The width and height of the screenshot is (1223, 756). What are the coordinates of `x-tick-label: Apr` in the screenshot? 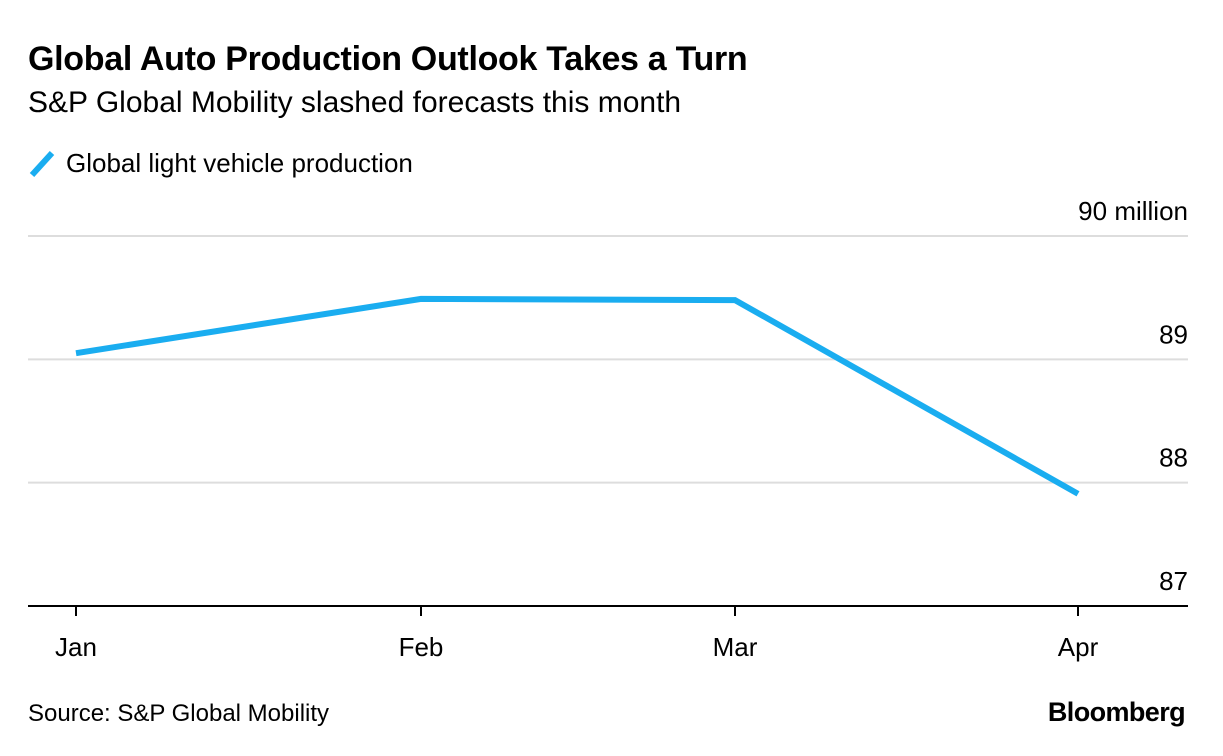 It's located at (1078, 647).